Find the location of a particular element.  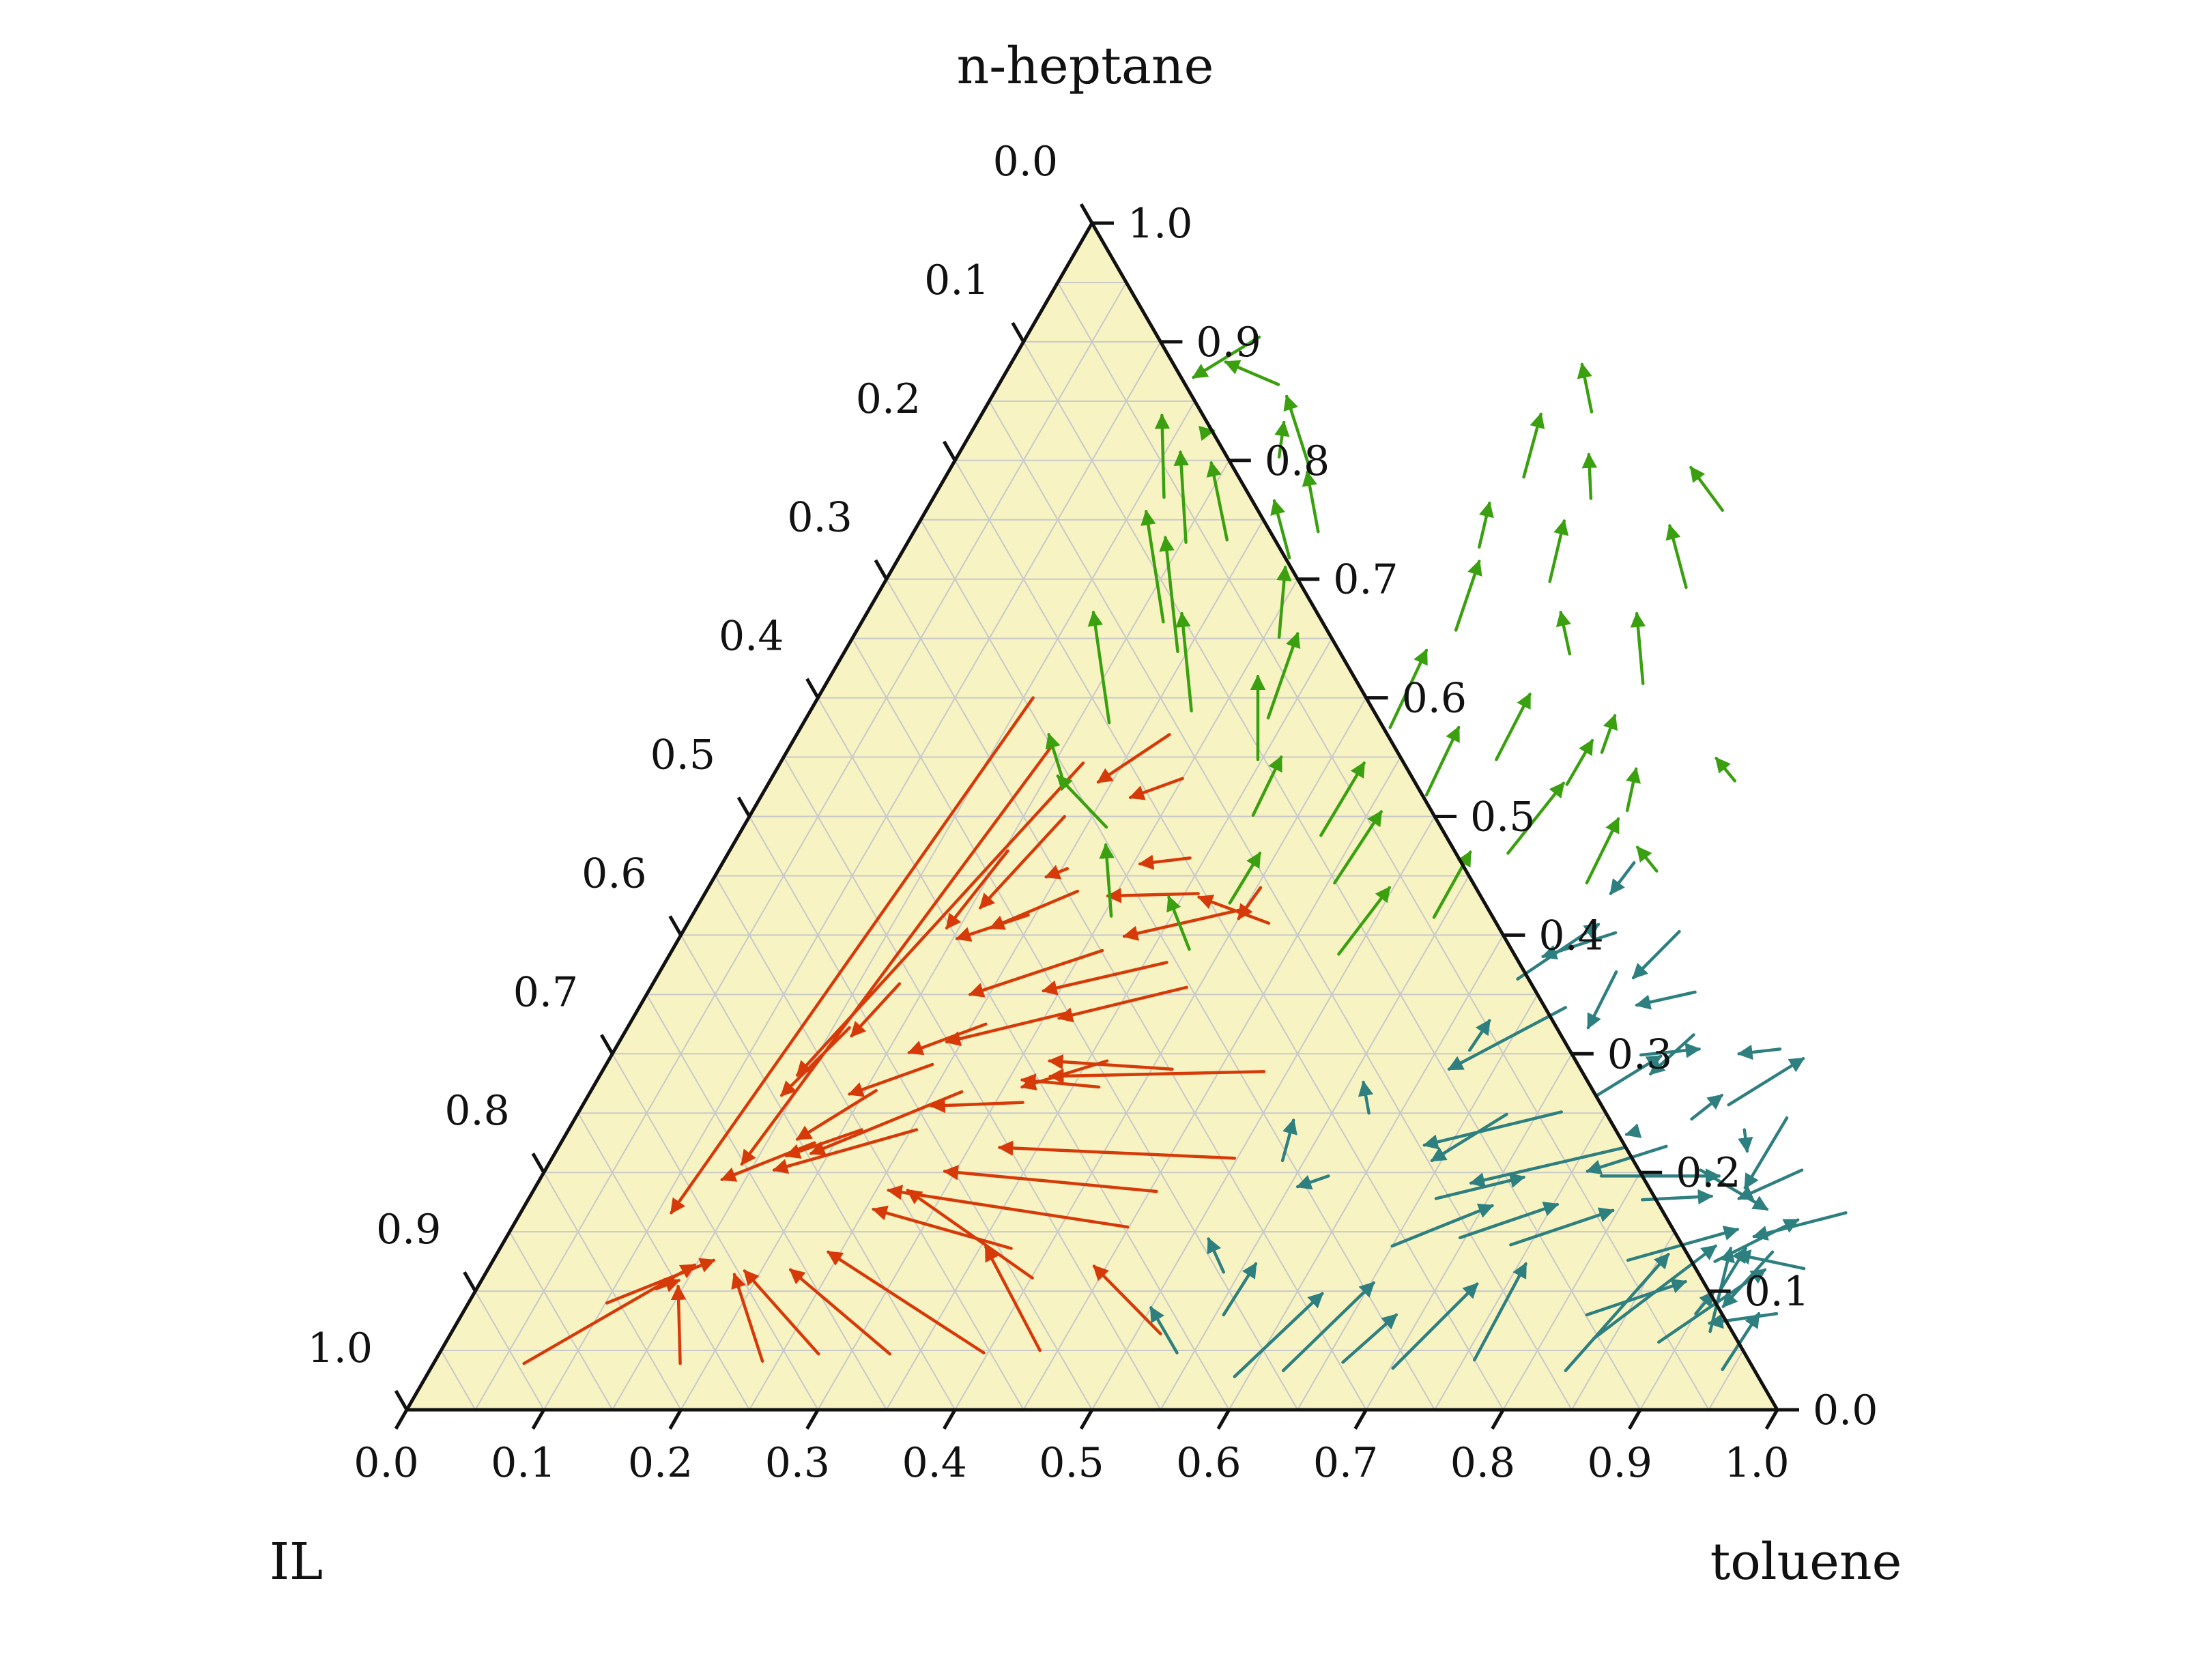

tick-label-left: 0.1 is located at coordinates (956, 280).